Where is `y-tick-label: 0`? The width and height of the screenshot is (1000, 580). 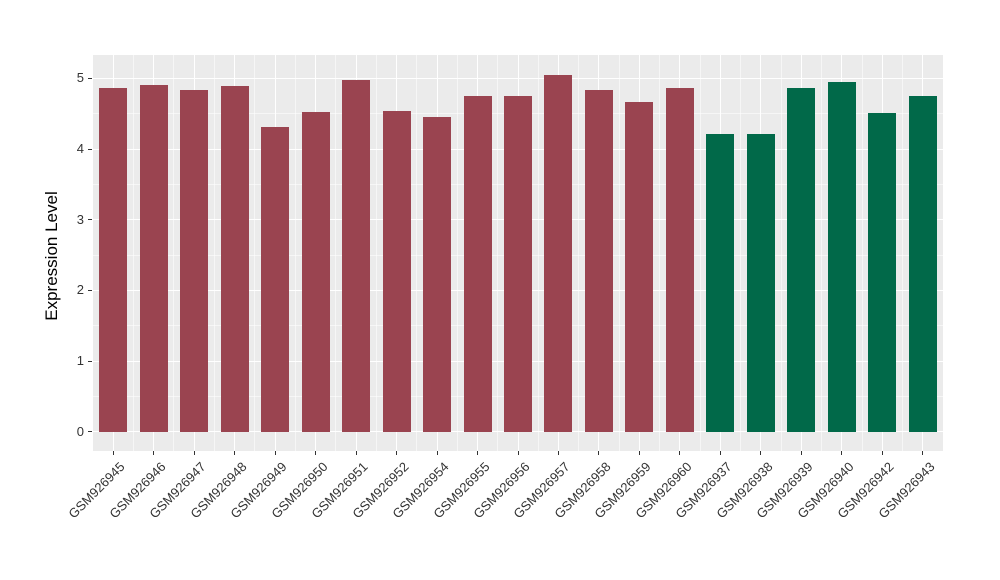
y-tick-label: 0 is located at coordinates (80, 431).